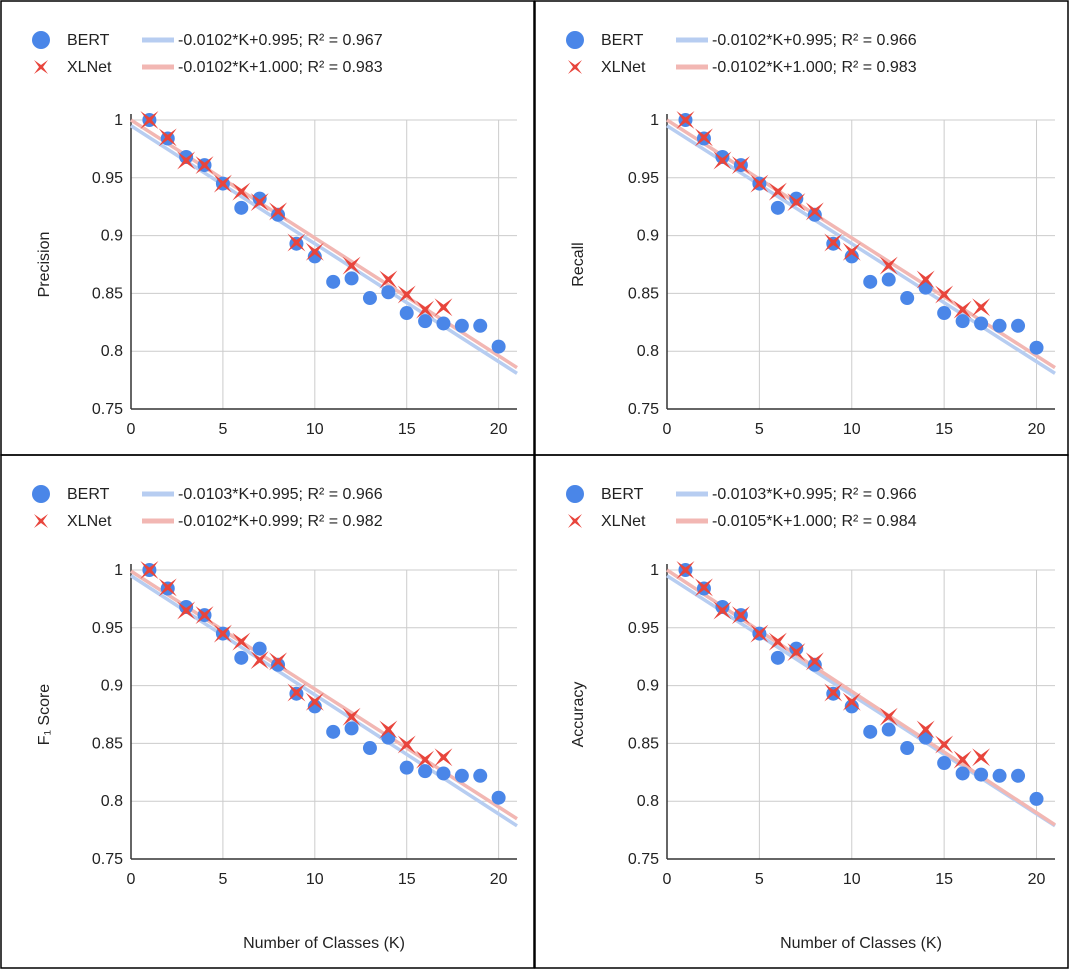 The image size is (1069, 969). What do you see at coordinates (88, 40) in the screenshot?
I see `legend-bert-label: BERT` at bounding box center [88, 40].